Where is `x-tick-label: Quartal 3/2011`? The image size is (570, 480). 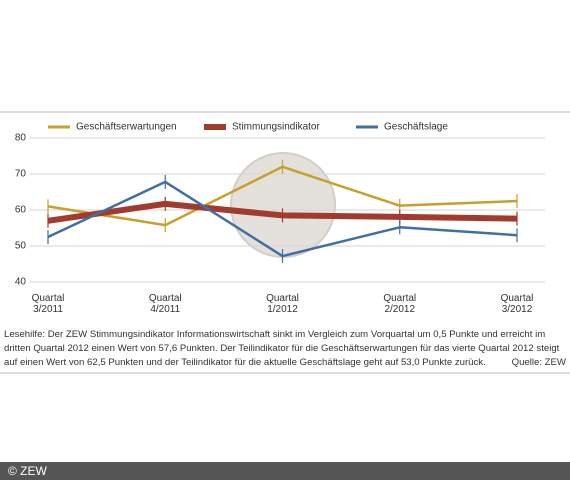 x-tick-label: Quartal 3/2011 is located at coordinates (48, 304).